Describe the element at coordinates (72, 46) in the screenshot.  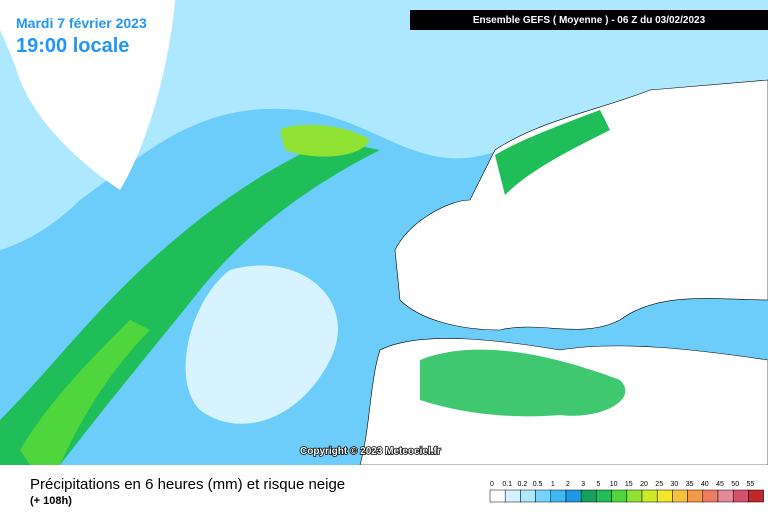
I see `local-time: 19:00 locale` at that location.